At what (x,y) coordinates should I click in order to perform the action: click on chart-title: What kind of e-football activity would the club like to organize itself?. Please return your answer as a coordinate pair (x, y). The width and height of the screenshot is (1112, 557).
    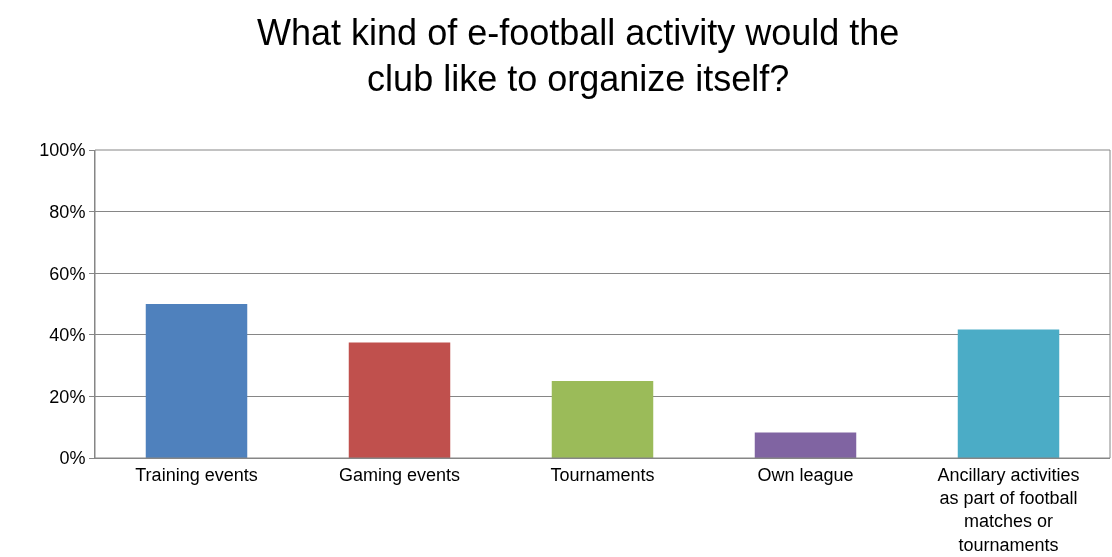
    Looking at the image, I should click on (578, 55).